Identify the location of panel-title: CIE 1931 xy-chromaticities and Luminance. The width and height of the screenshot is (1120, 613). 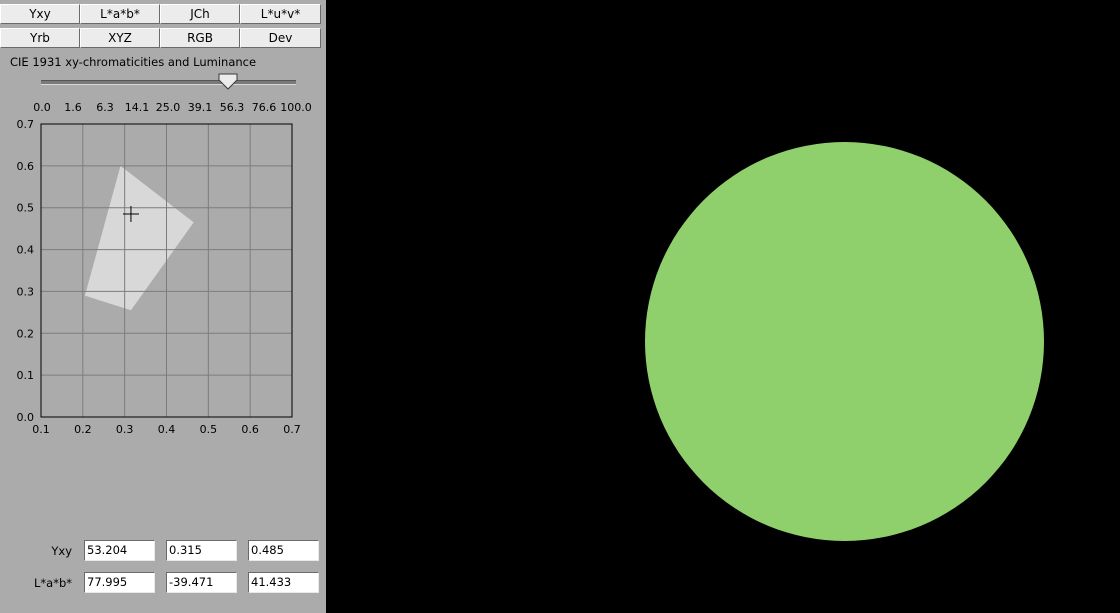
(133, 62).